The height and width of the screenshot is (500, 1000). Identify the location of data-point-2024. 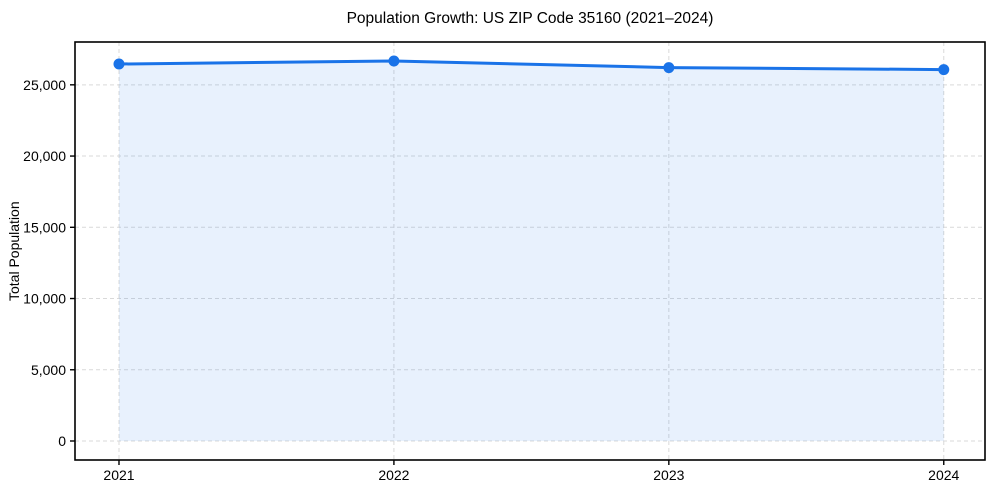
(944, 70).